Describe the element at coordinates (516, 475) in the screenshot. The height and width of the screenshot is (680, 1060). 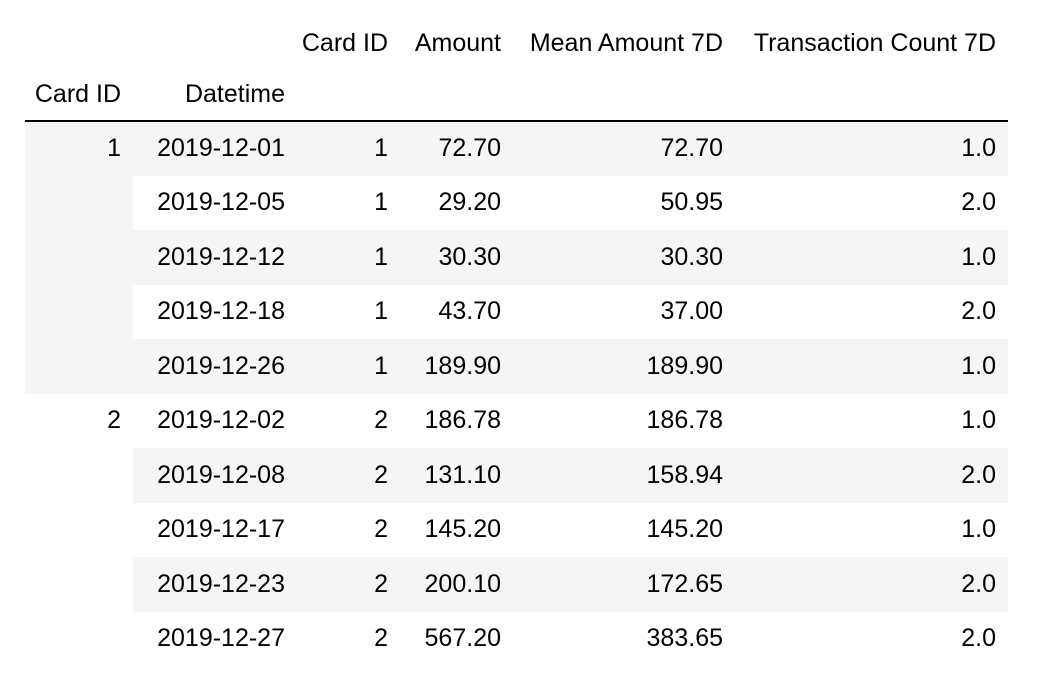
I see `table-row: 2019-12-08 2 131.10 158.94 2.0` at that location.